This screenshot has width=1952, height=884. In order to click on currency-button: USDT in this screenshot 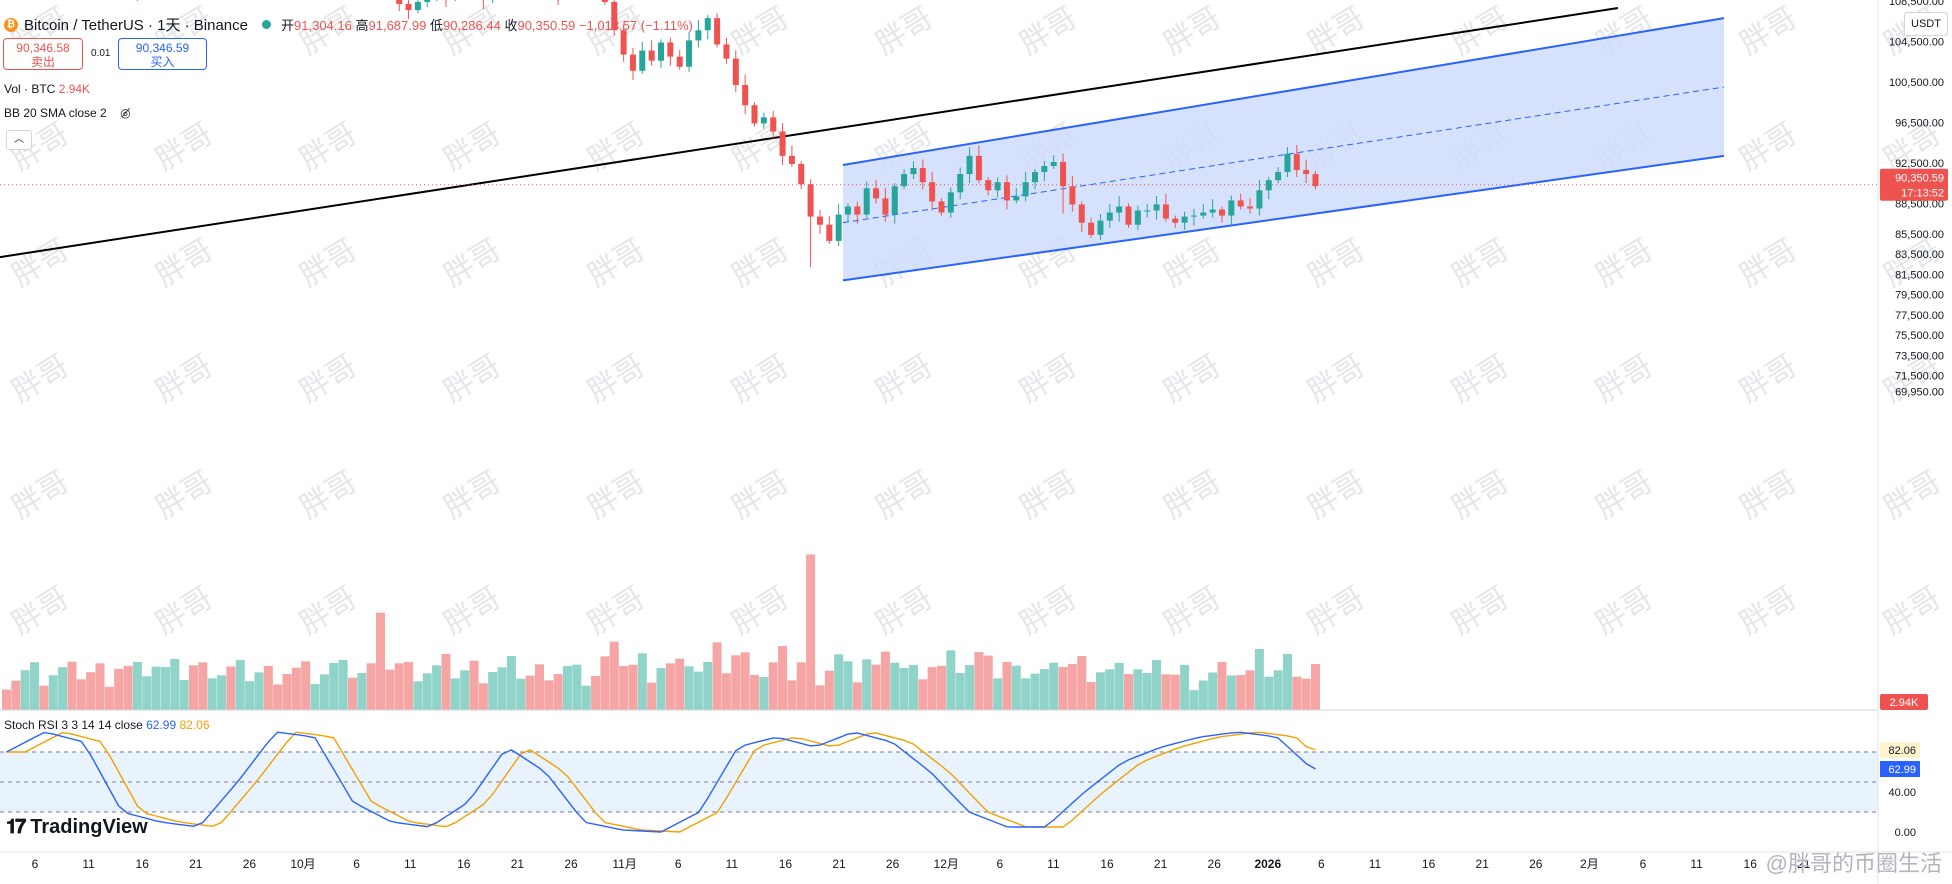, I will do `click(1926, 24)`.